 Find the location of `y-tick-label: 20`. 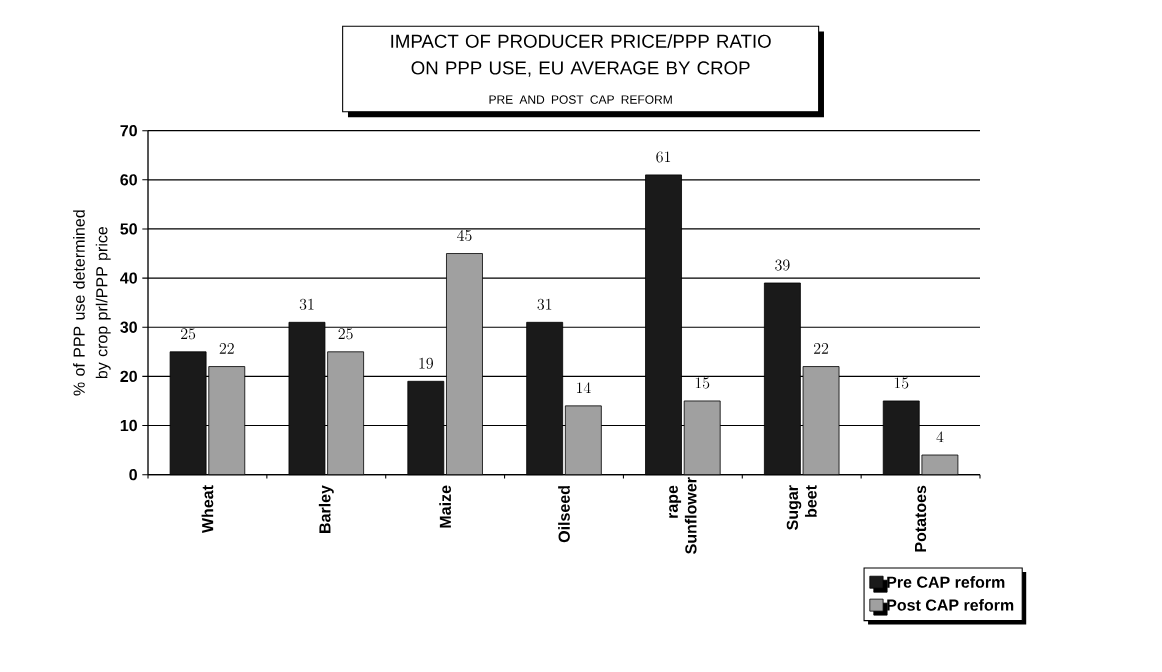

y-tick-label: 20 is located at coordinates (128, 376).